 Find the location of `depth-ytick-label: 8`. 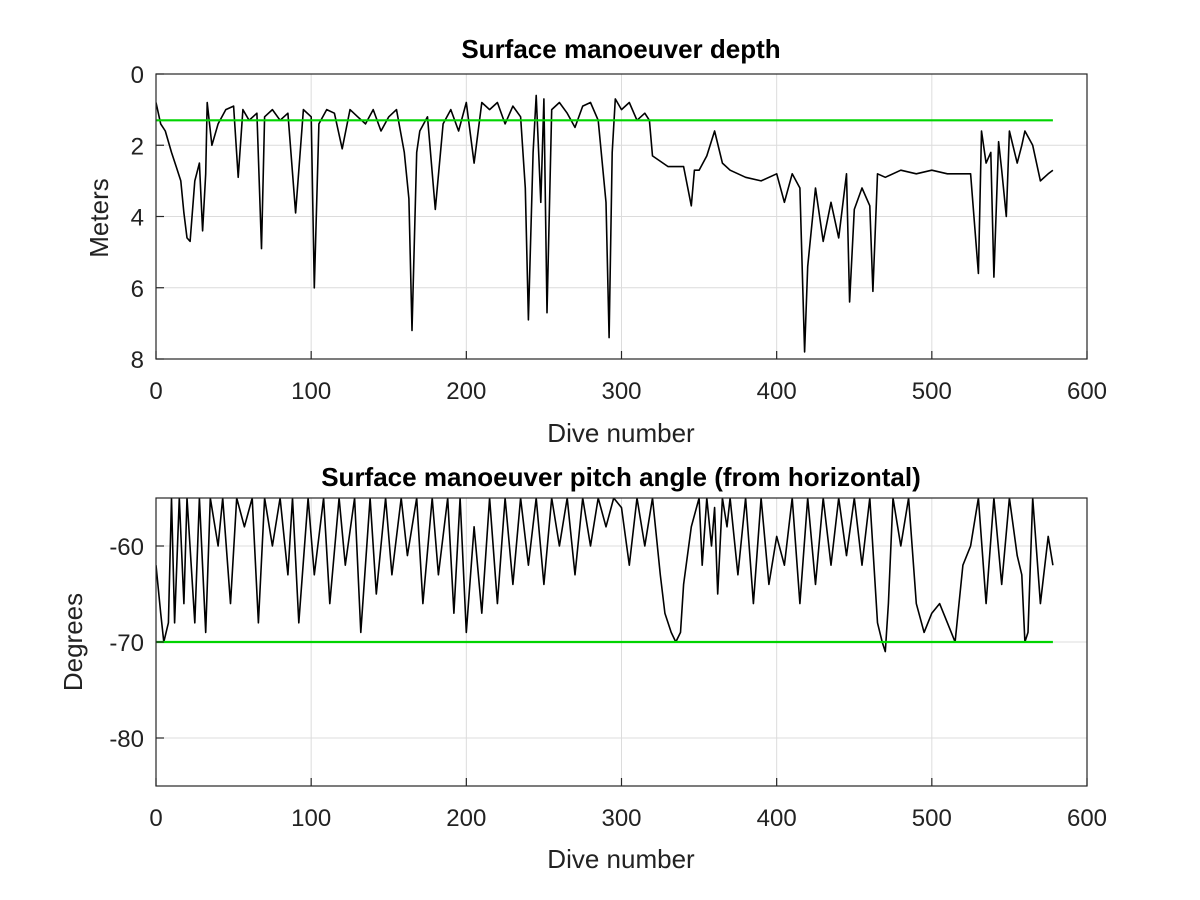

depth-ytick-label: 8 is located at coordinates (137, 360).